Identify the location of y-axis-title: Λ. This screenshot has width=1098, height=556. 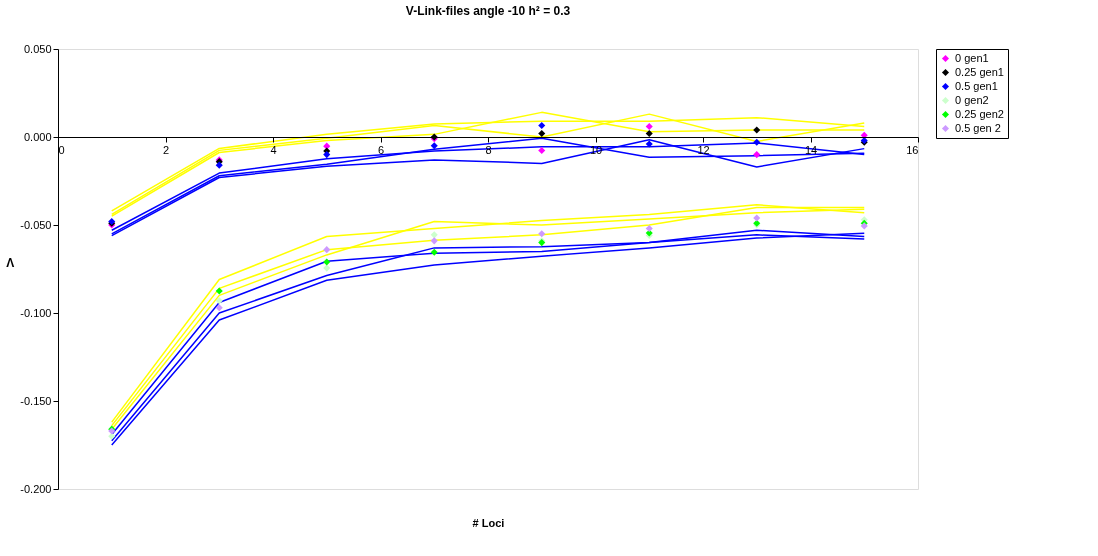
(10, 262).